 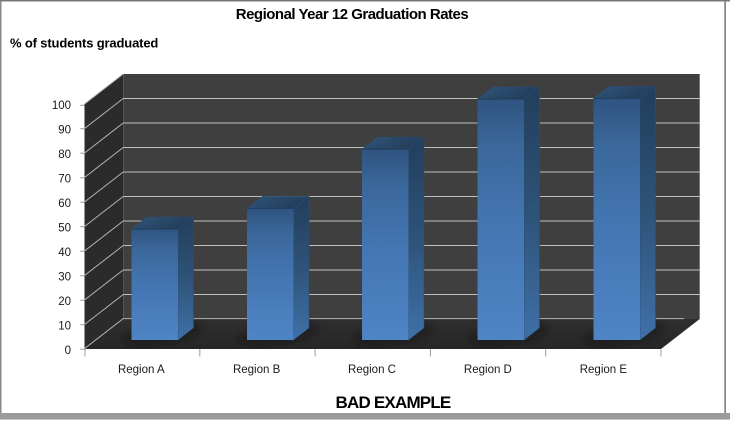 What do you see at coordinates (393, 402) in the screenshot?
I see `svg-text: BAD EXAMPLE` at bounding box center [393, 402].